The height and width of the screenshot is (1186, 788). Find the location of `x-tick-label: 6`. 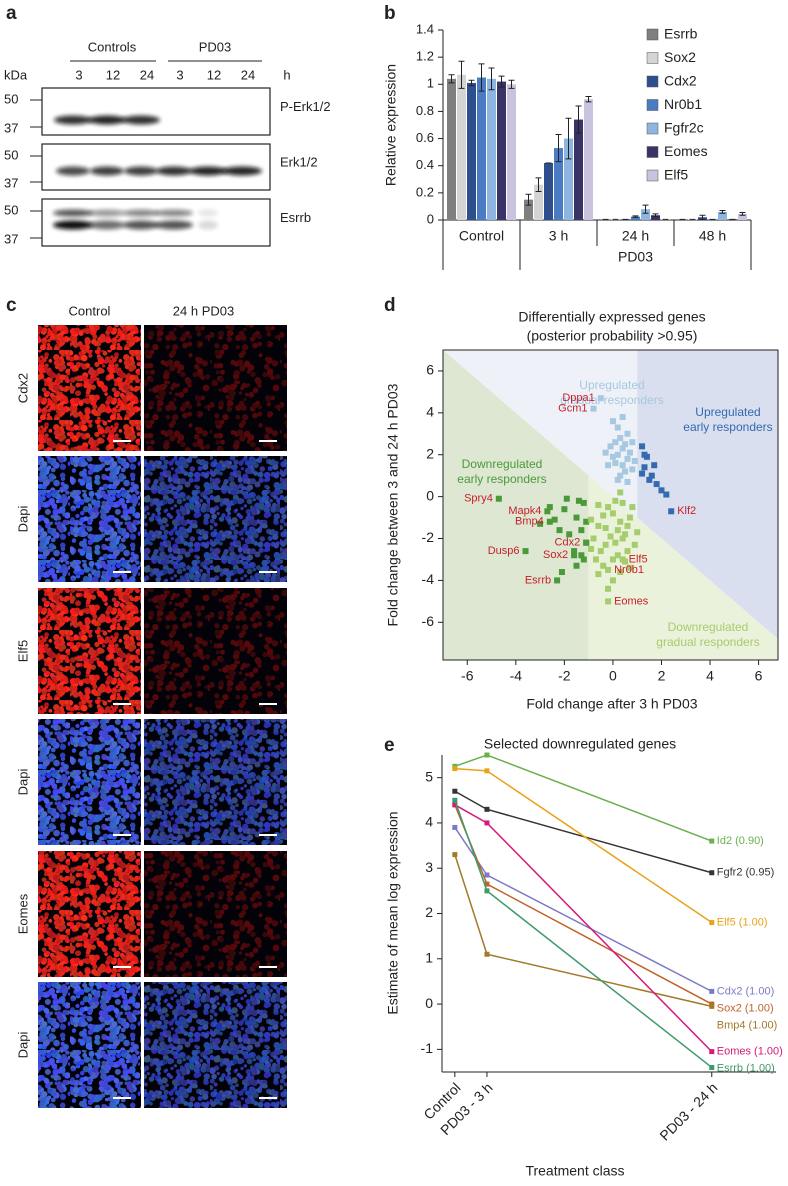

x-tick-label: 6 is located at coordinates (759, 676).